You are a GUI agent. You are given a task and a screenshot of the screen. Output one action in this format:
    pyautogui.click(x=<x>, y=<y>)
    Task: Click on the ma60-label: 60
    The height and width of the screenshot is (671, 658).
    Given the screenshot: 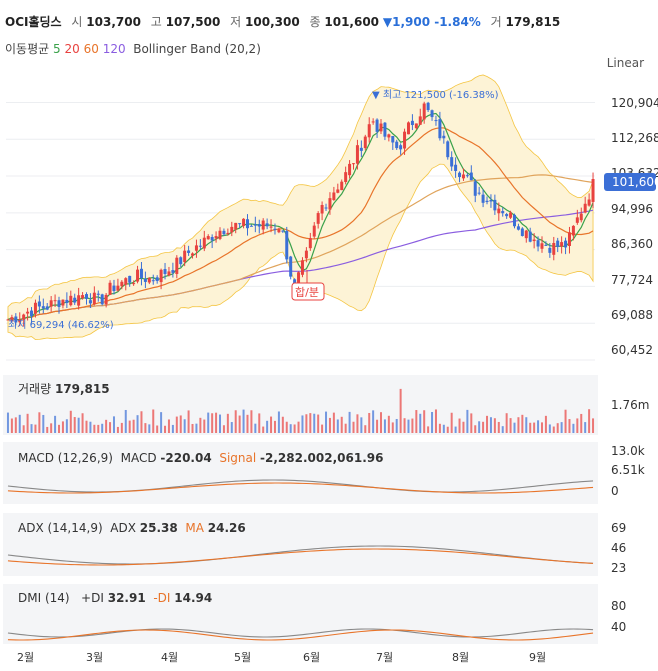 What is the action you would take?
    pyautogui.click(x=91, y=49)
    